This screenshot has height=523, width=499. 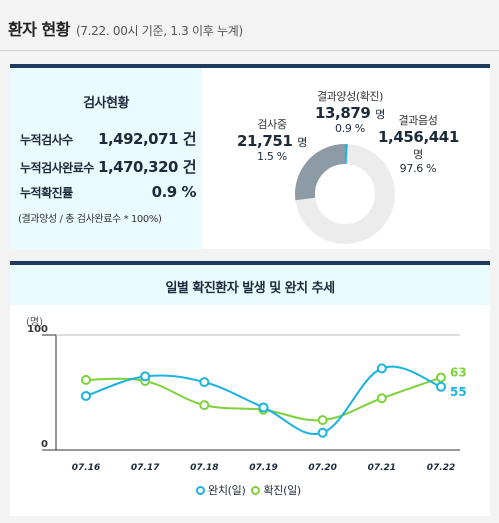 What do you see at coordinates (418, 120) in the screenshot?
I see `negative-label: 결과음성` at bounding box center [418, 120].